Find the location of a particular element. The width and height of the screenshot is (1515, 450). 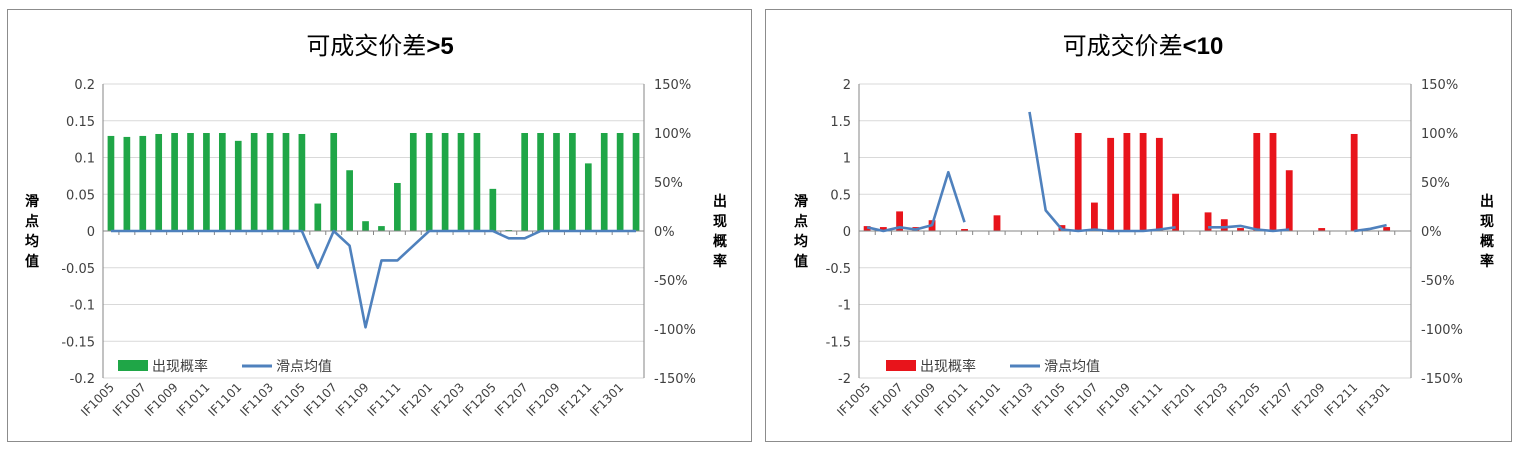

chart-1-x-tick-label: IF1107 is located at coordinates (320, 399).